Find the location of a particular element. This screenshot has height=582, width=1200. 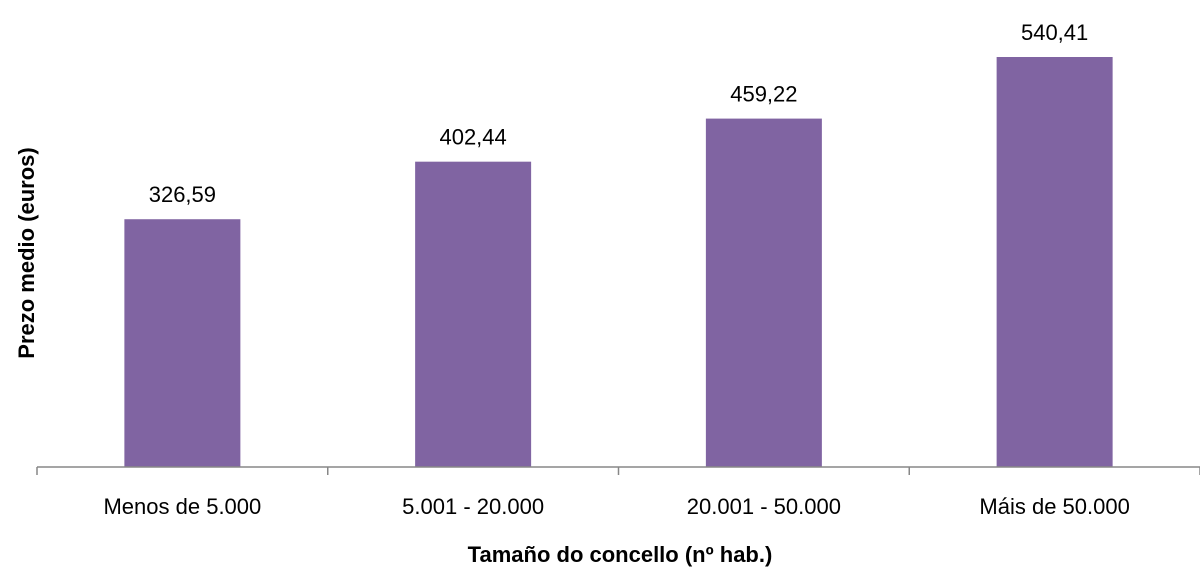

x-tick-label: Menos de 5.000 is located at coordinates (182, 506).